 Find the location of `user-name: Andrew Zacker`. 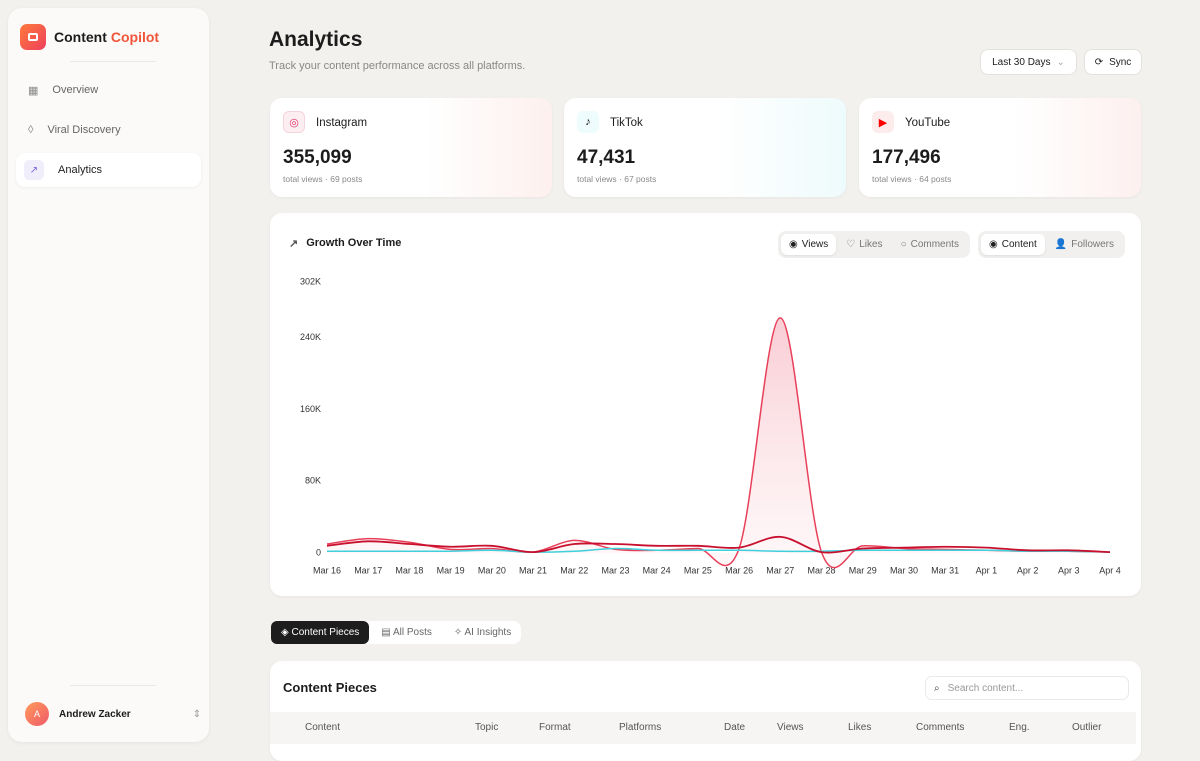

user-name: Andrew Zacker is located at coordinates (95, 714).